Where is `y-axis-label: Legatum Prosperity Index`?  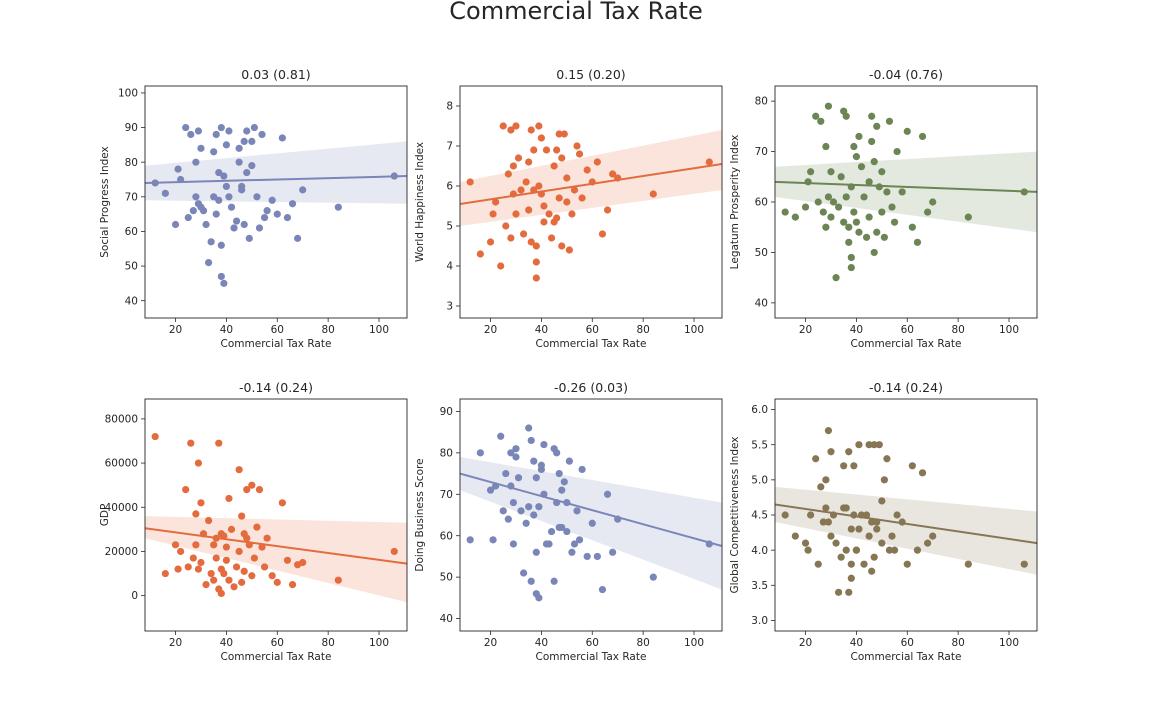
y-axis-label: Legatum Prosperity Index is located at coordinates (735, 202).